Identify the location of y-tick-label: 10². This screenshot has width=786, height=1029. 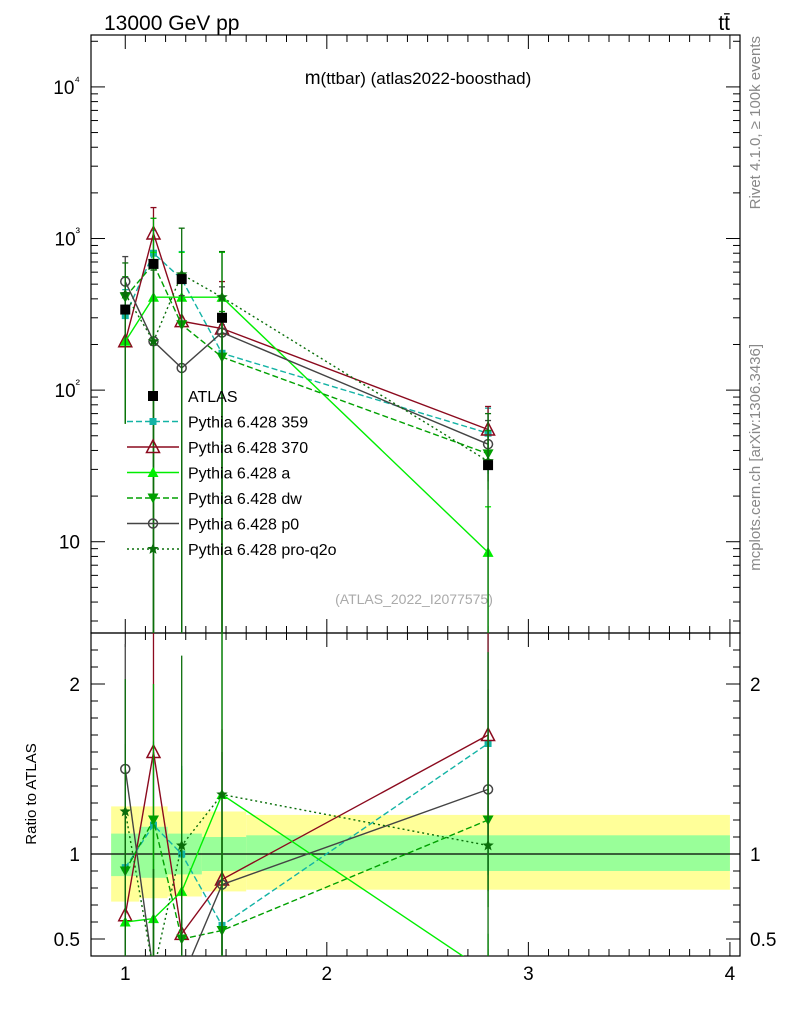
(68, 389).